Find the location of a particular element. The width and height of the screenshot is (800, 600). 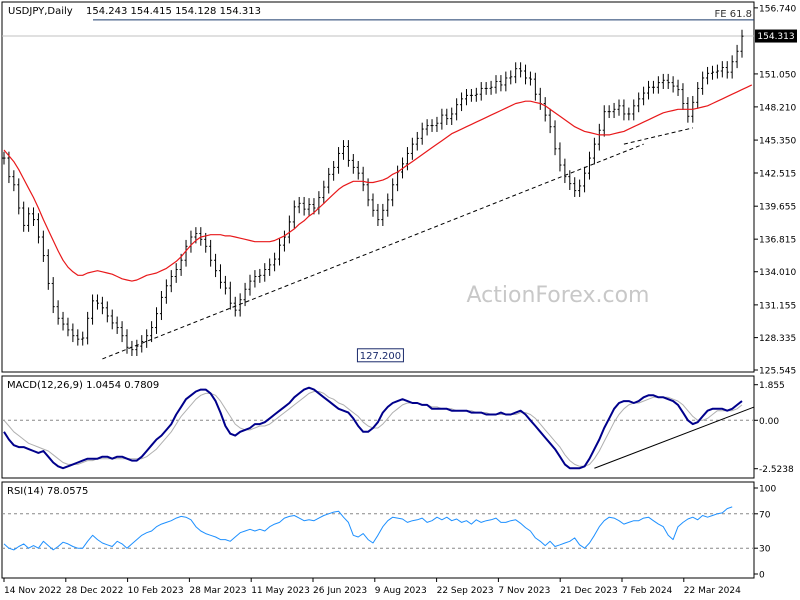

annotation-label-0: 127.200 is located at coordinates (380, 356).